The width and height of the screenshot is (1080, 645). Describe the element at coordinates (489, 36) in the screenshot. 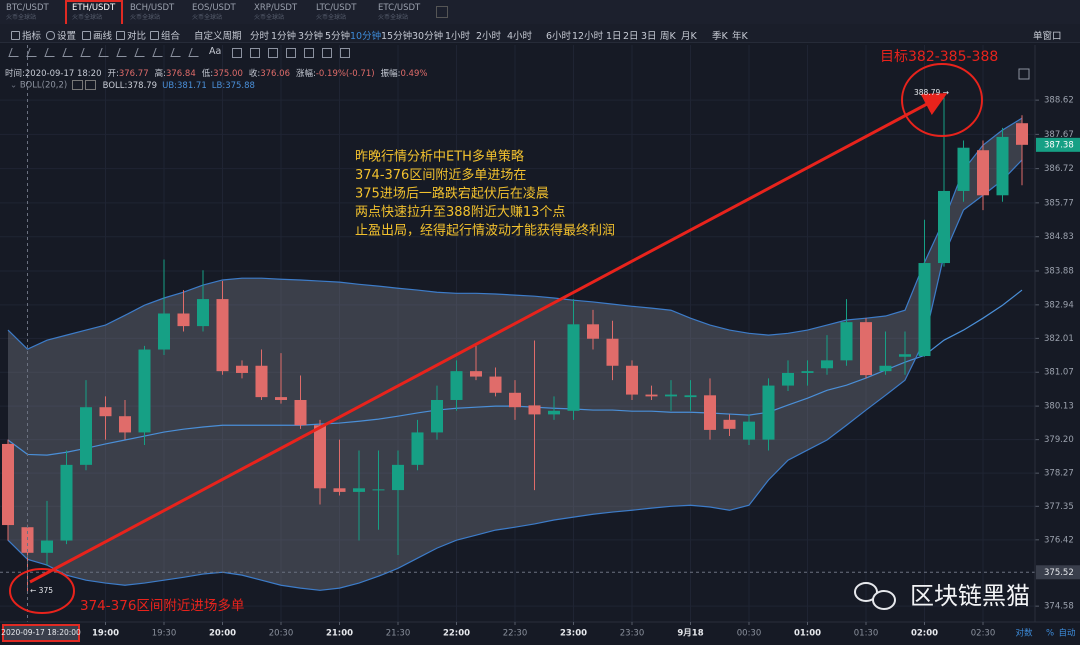

I see `period-button: 2小时` at that location.